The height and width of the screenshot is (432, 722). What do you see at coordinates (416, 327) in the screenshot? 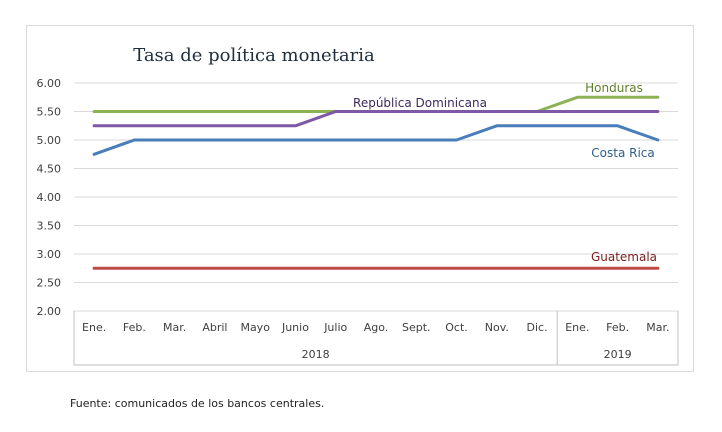
I see `x-tick-label: Sept.` at bounding box center [416, 327].